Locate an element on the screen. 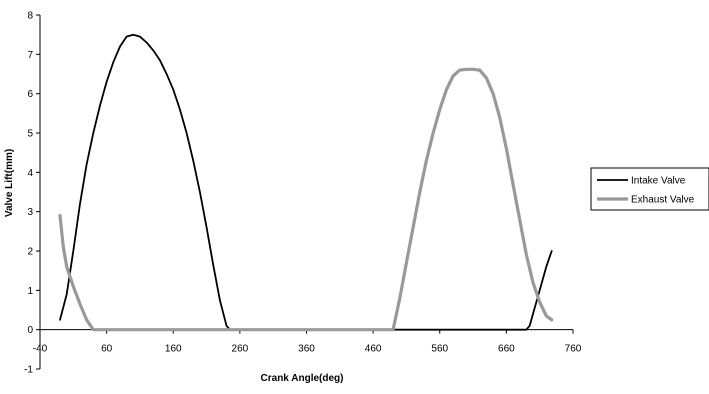 This screenshot has height=394, width=709. legend-box is located at coordinates (649, 189).